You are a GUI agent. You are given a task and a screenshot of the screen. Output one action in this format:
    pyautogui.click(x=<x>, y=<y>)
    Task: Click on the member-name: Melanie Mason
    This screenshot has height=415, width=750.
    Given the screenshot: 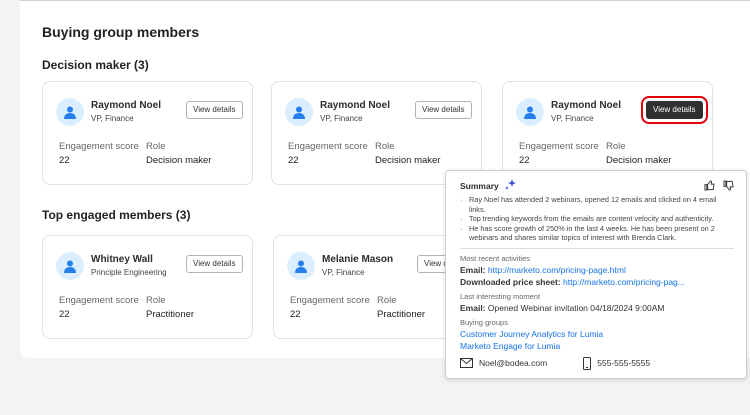 What is the action you would take?
    pyautogui.click(x=358, y=259)
    